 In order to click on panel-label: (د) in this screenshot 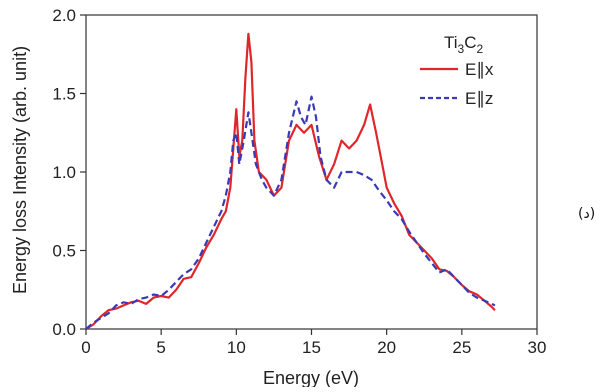, I will do `click(587, 214)`.